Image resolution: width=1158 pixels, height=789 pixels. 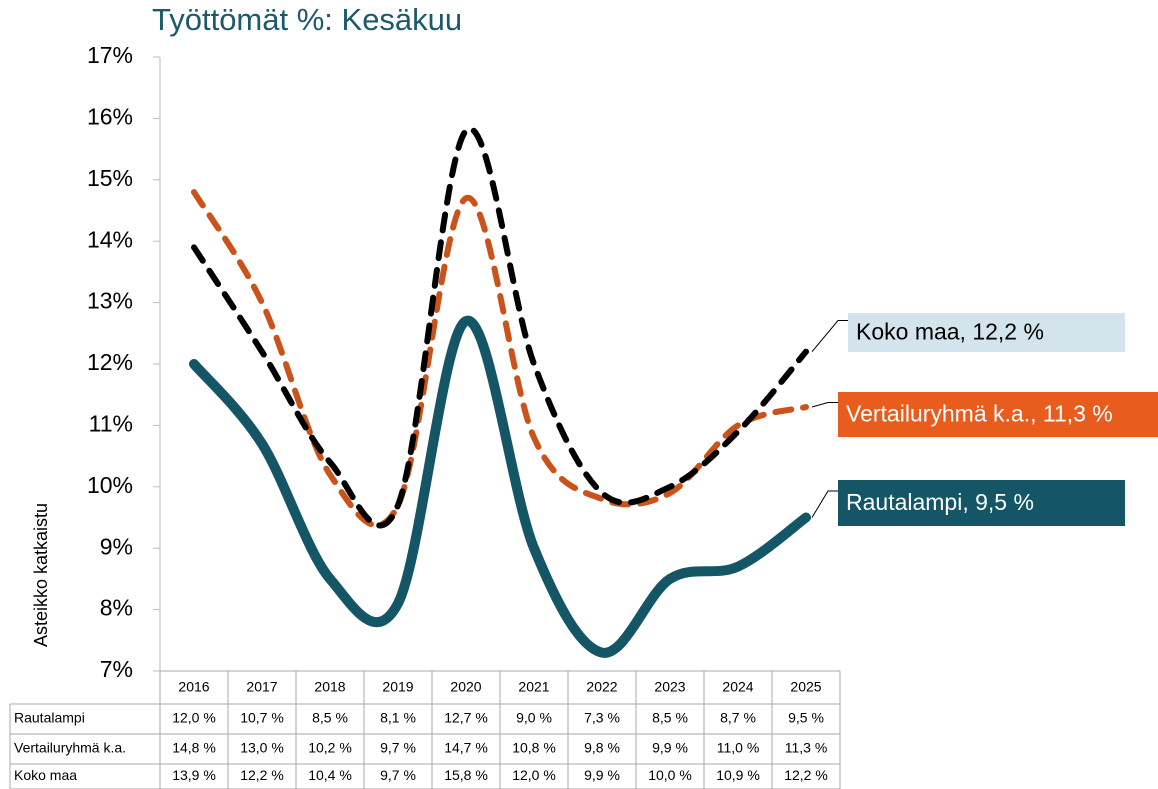 What do you see at coordinates (262, 748) in the screenshot?
I see `table-value: 13,0 %` at bounding box center [262, 748].